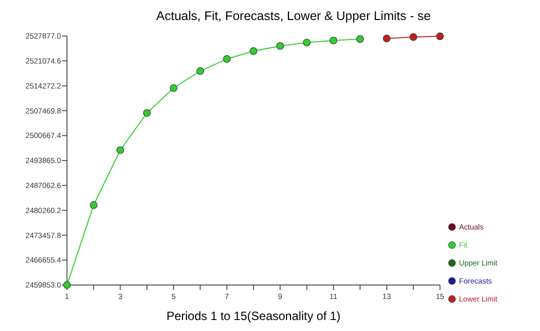  What do you see at coordinates (293, 16) in the screenshot?
I see `chart-title: Actuals, Fit, Forecasts, Lower & Upper Limits - se` at bounding box center [293, 16].